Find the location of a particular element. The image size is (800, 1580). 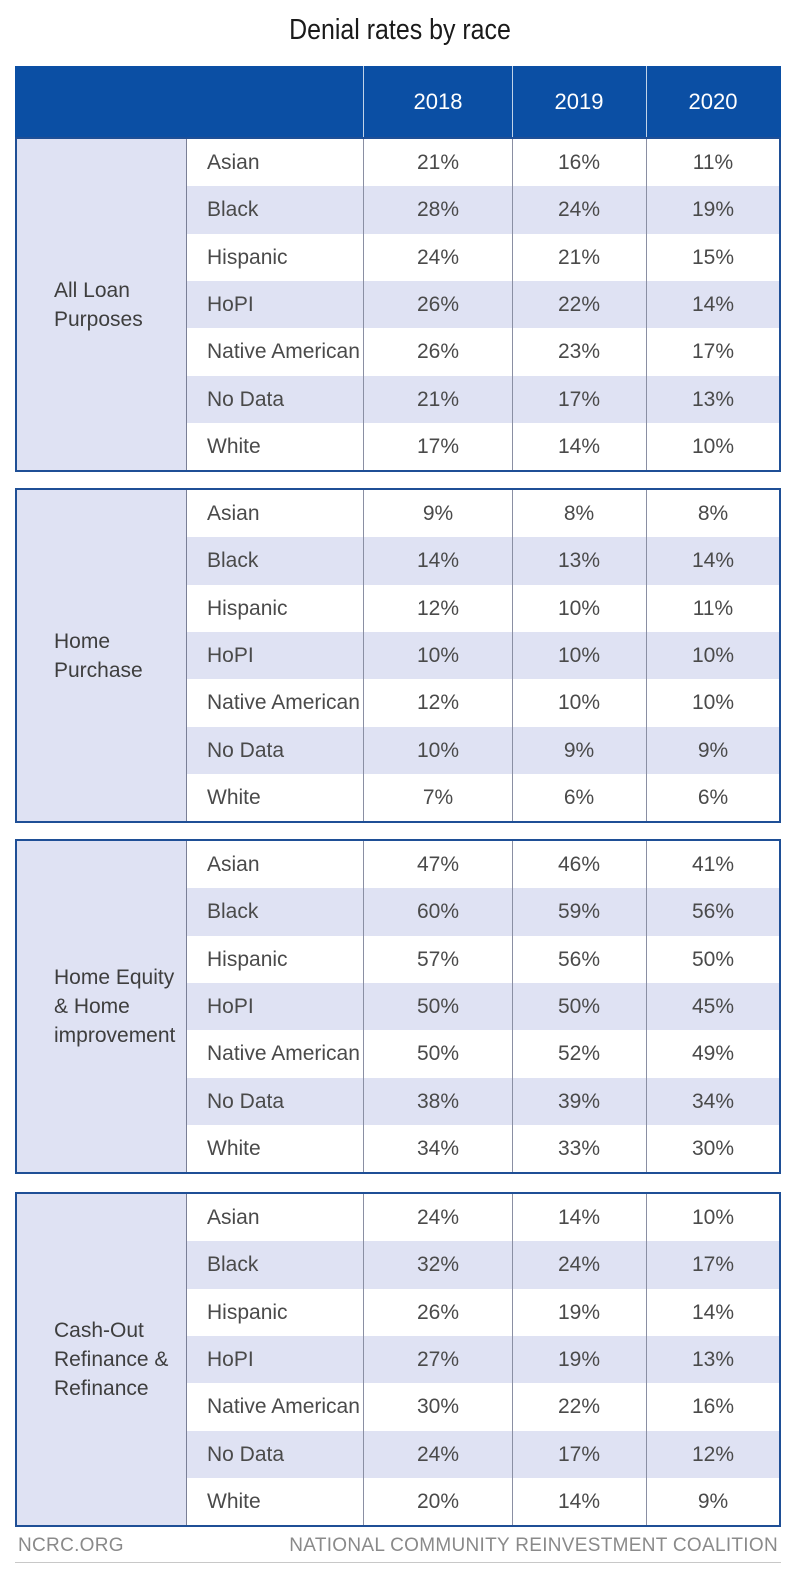

table-row: Hispanic 26% 19% 14% is located at coordinates (483, 1312).